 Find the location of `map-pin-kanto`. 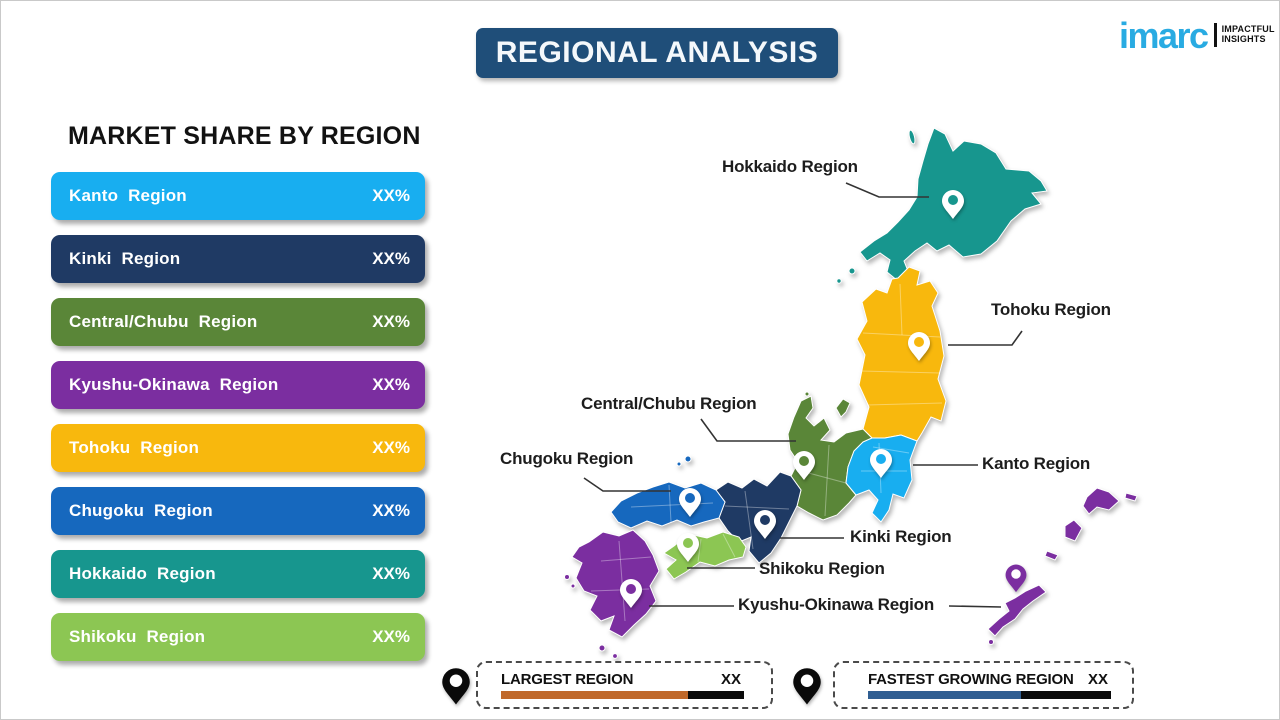

map-pin-kanto is located at coordinates (881, 463).